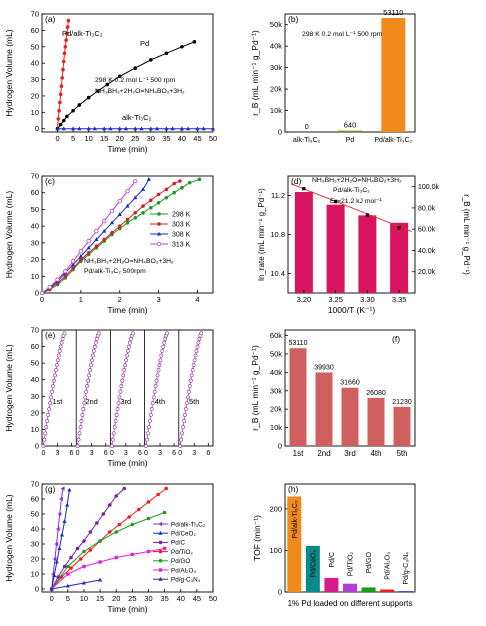  Describe the element at coordinates (178, 543) in the screenshot. I see `panel-g-legend-label: Pd/C` at that location.